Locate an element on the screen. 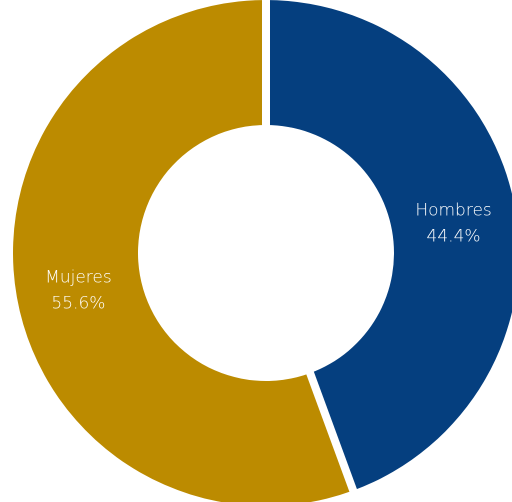 The height and width of the screenshot is (502, 512). slice-value-mujeres: 55.6% is located at coordinates (78, 303).